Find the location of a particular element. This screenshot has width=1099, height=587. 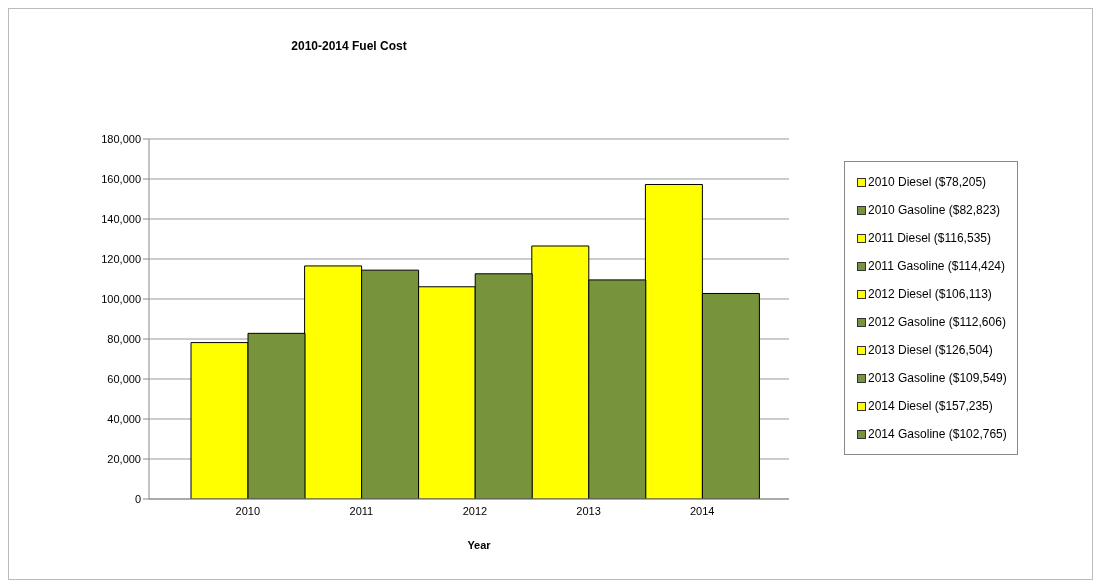

legend-label: 2011 Diesel ($116,535) is located at coordinates (929, 238).